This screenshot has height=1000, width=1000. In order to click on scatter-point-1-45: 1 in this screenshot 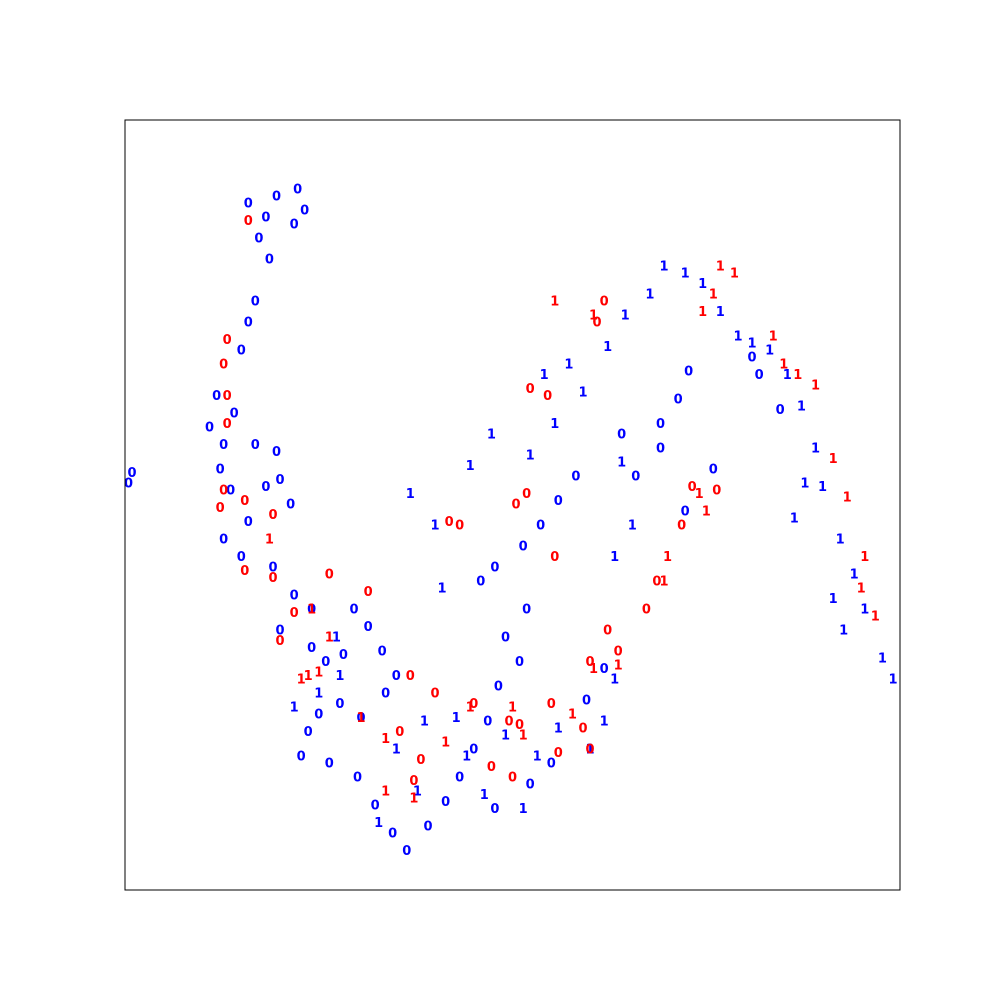, I will do `click(318, 694)`.